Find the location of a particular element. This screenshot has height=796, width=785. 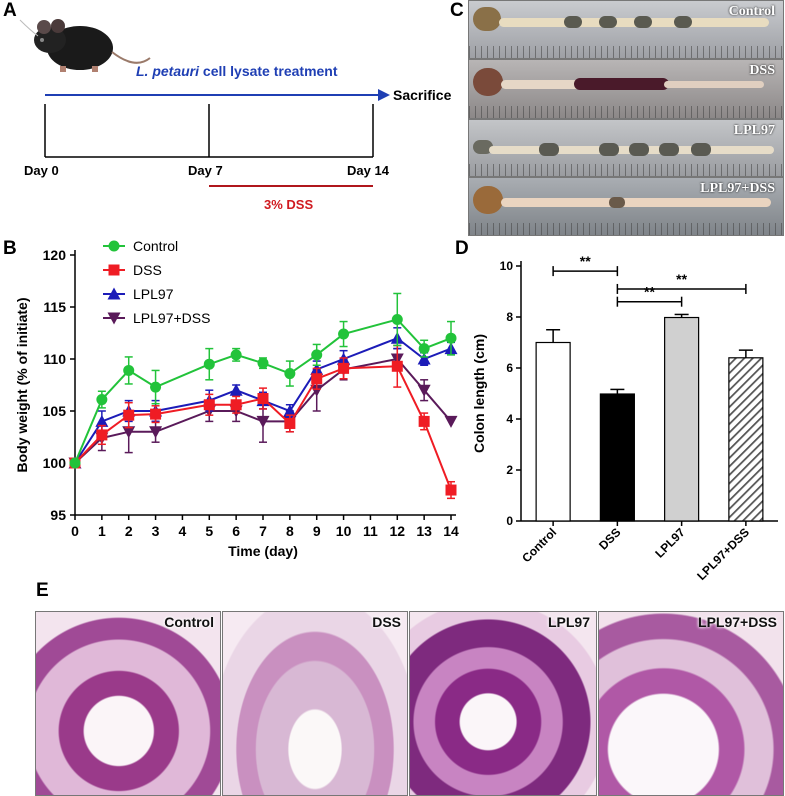

mouse-icon is located at coordinates (85, 45).